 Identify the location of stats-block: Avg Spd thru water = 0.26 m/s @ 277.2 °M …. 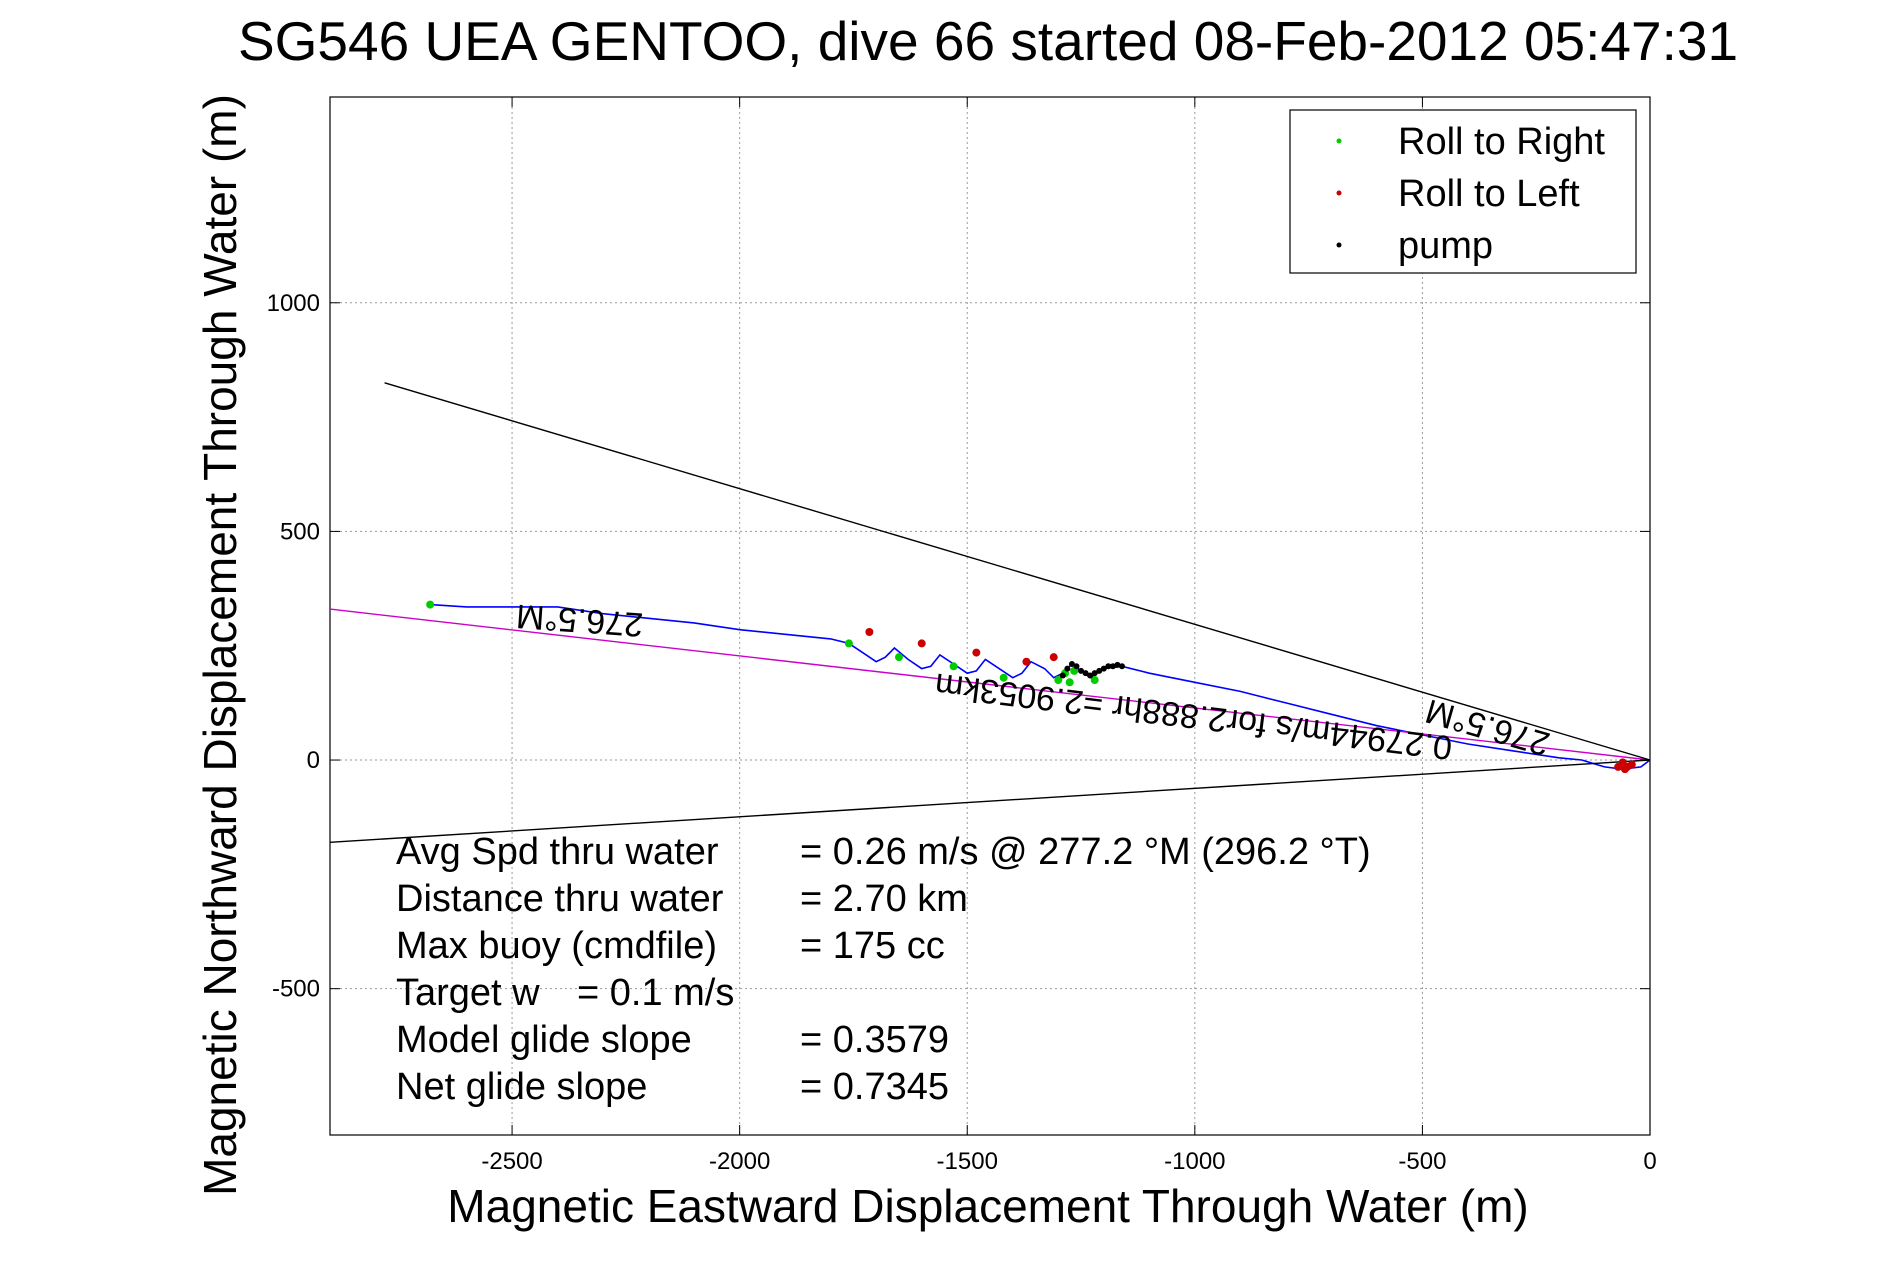
(883, 969).